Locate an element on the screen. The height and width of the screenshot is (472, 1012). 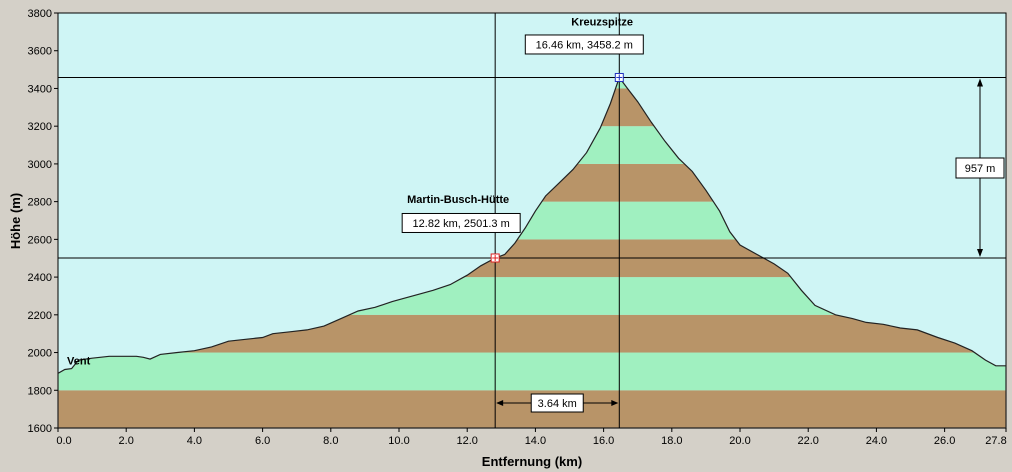
place-label-vent: Vent is located at coordinates (79, 362).